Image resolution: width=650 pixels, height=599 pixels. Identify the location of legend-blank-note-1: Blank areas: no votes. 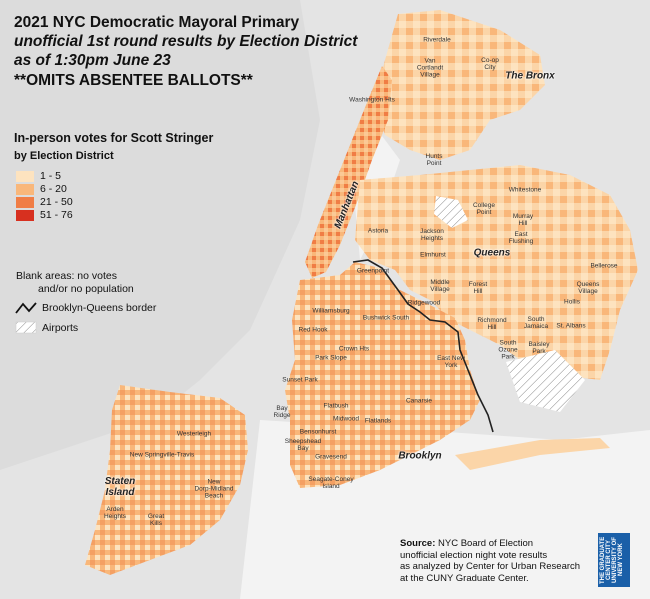
(66, 276).